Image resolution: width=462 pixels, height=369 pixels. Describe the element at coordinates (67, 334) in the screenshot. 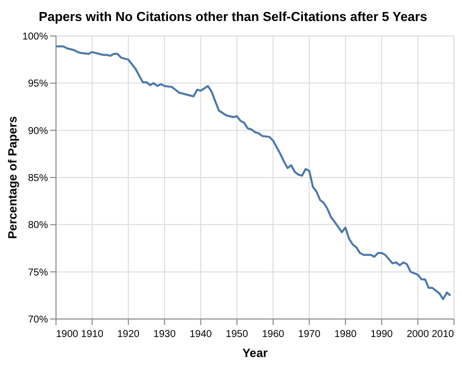

I see `x-tick-label: 1900` at that location.